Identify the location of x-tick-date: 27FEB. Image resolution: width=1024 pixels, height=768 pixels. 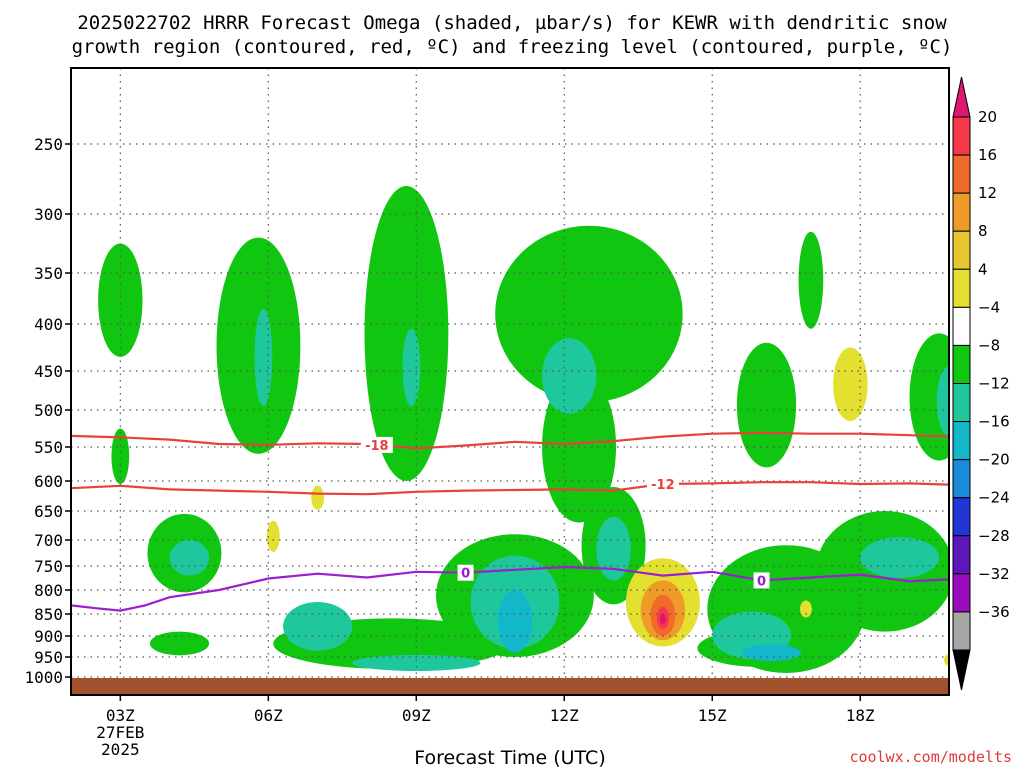
(120, 732).